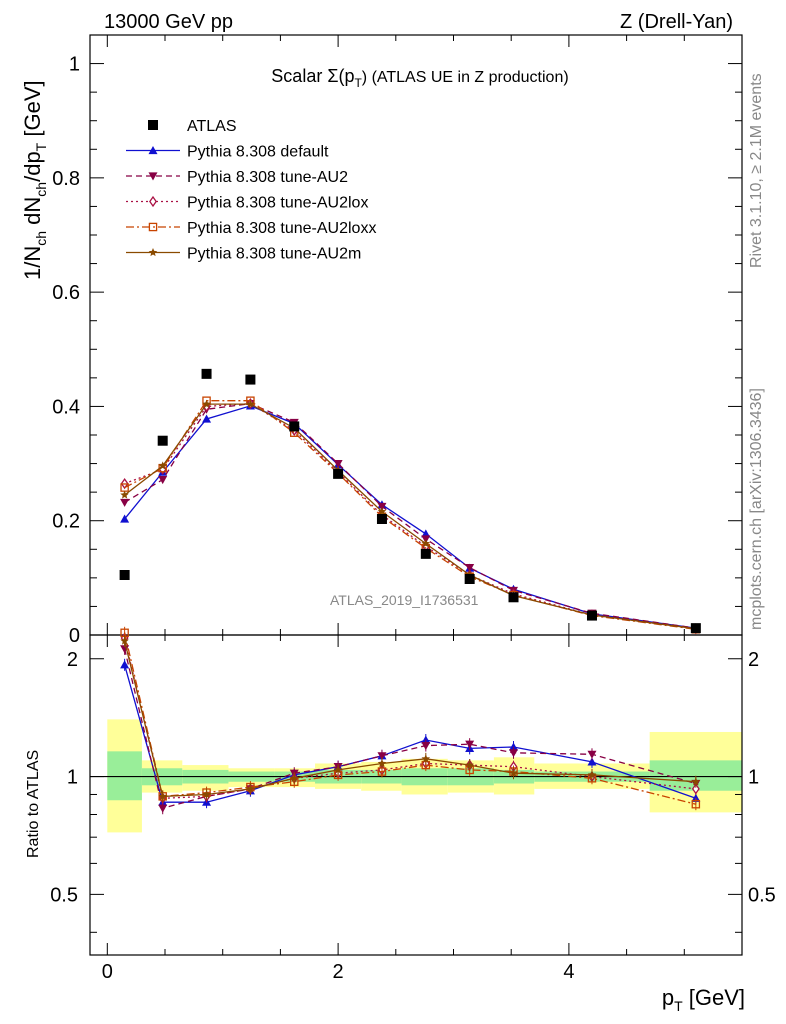 This screenshot has height=1024, width=786. I want to click on series-1-ratio-line, so click(409, 729).